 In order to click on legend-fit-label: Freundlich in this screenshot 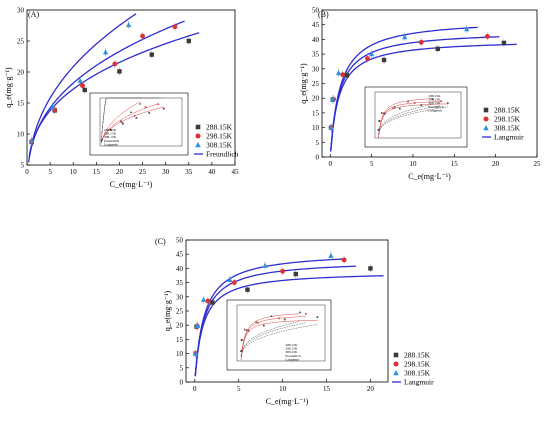, I will do `click(222, 154)`.